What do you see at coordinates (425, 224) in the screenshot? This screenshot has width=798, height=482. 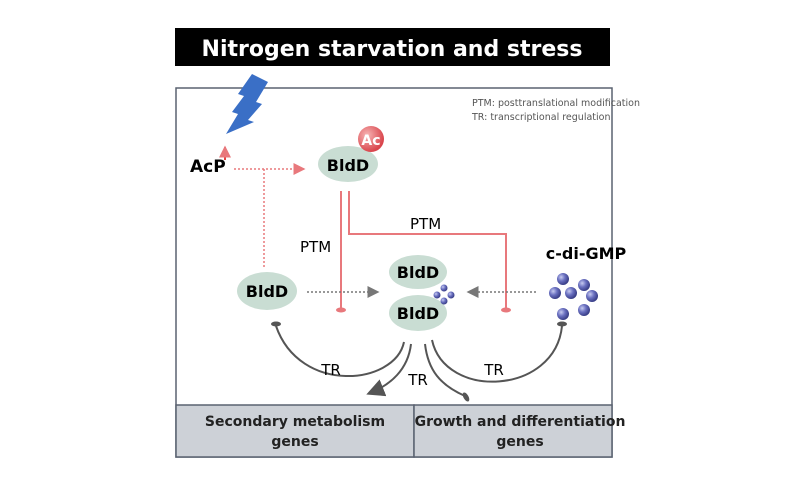 I see `ptm-right-label: PTM` at bounding box center [425, 224].